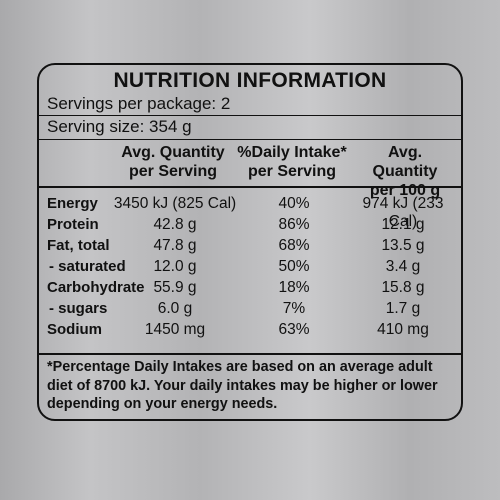 Image resolution: width=500 pixels, height=500 pixels. Describe the element at coordinates (403, 266) in the screenshot. I see `per-100g-value: 3.4 g` at that location.